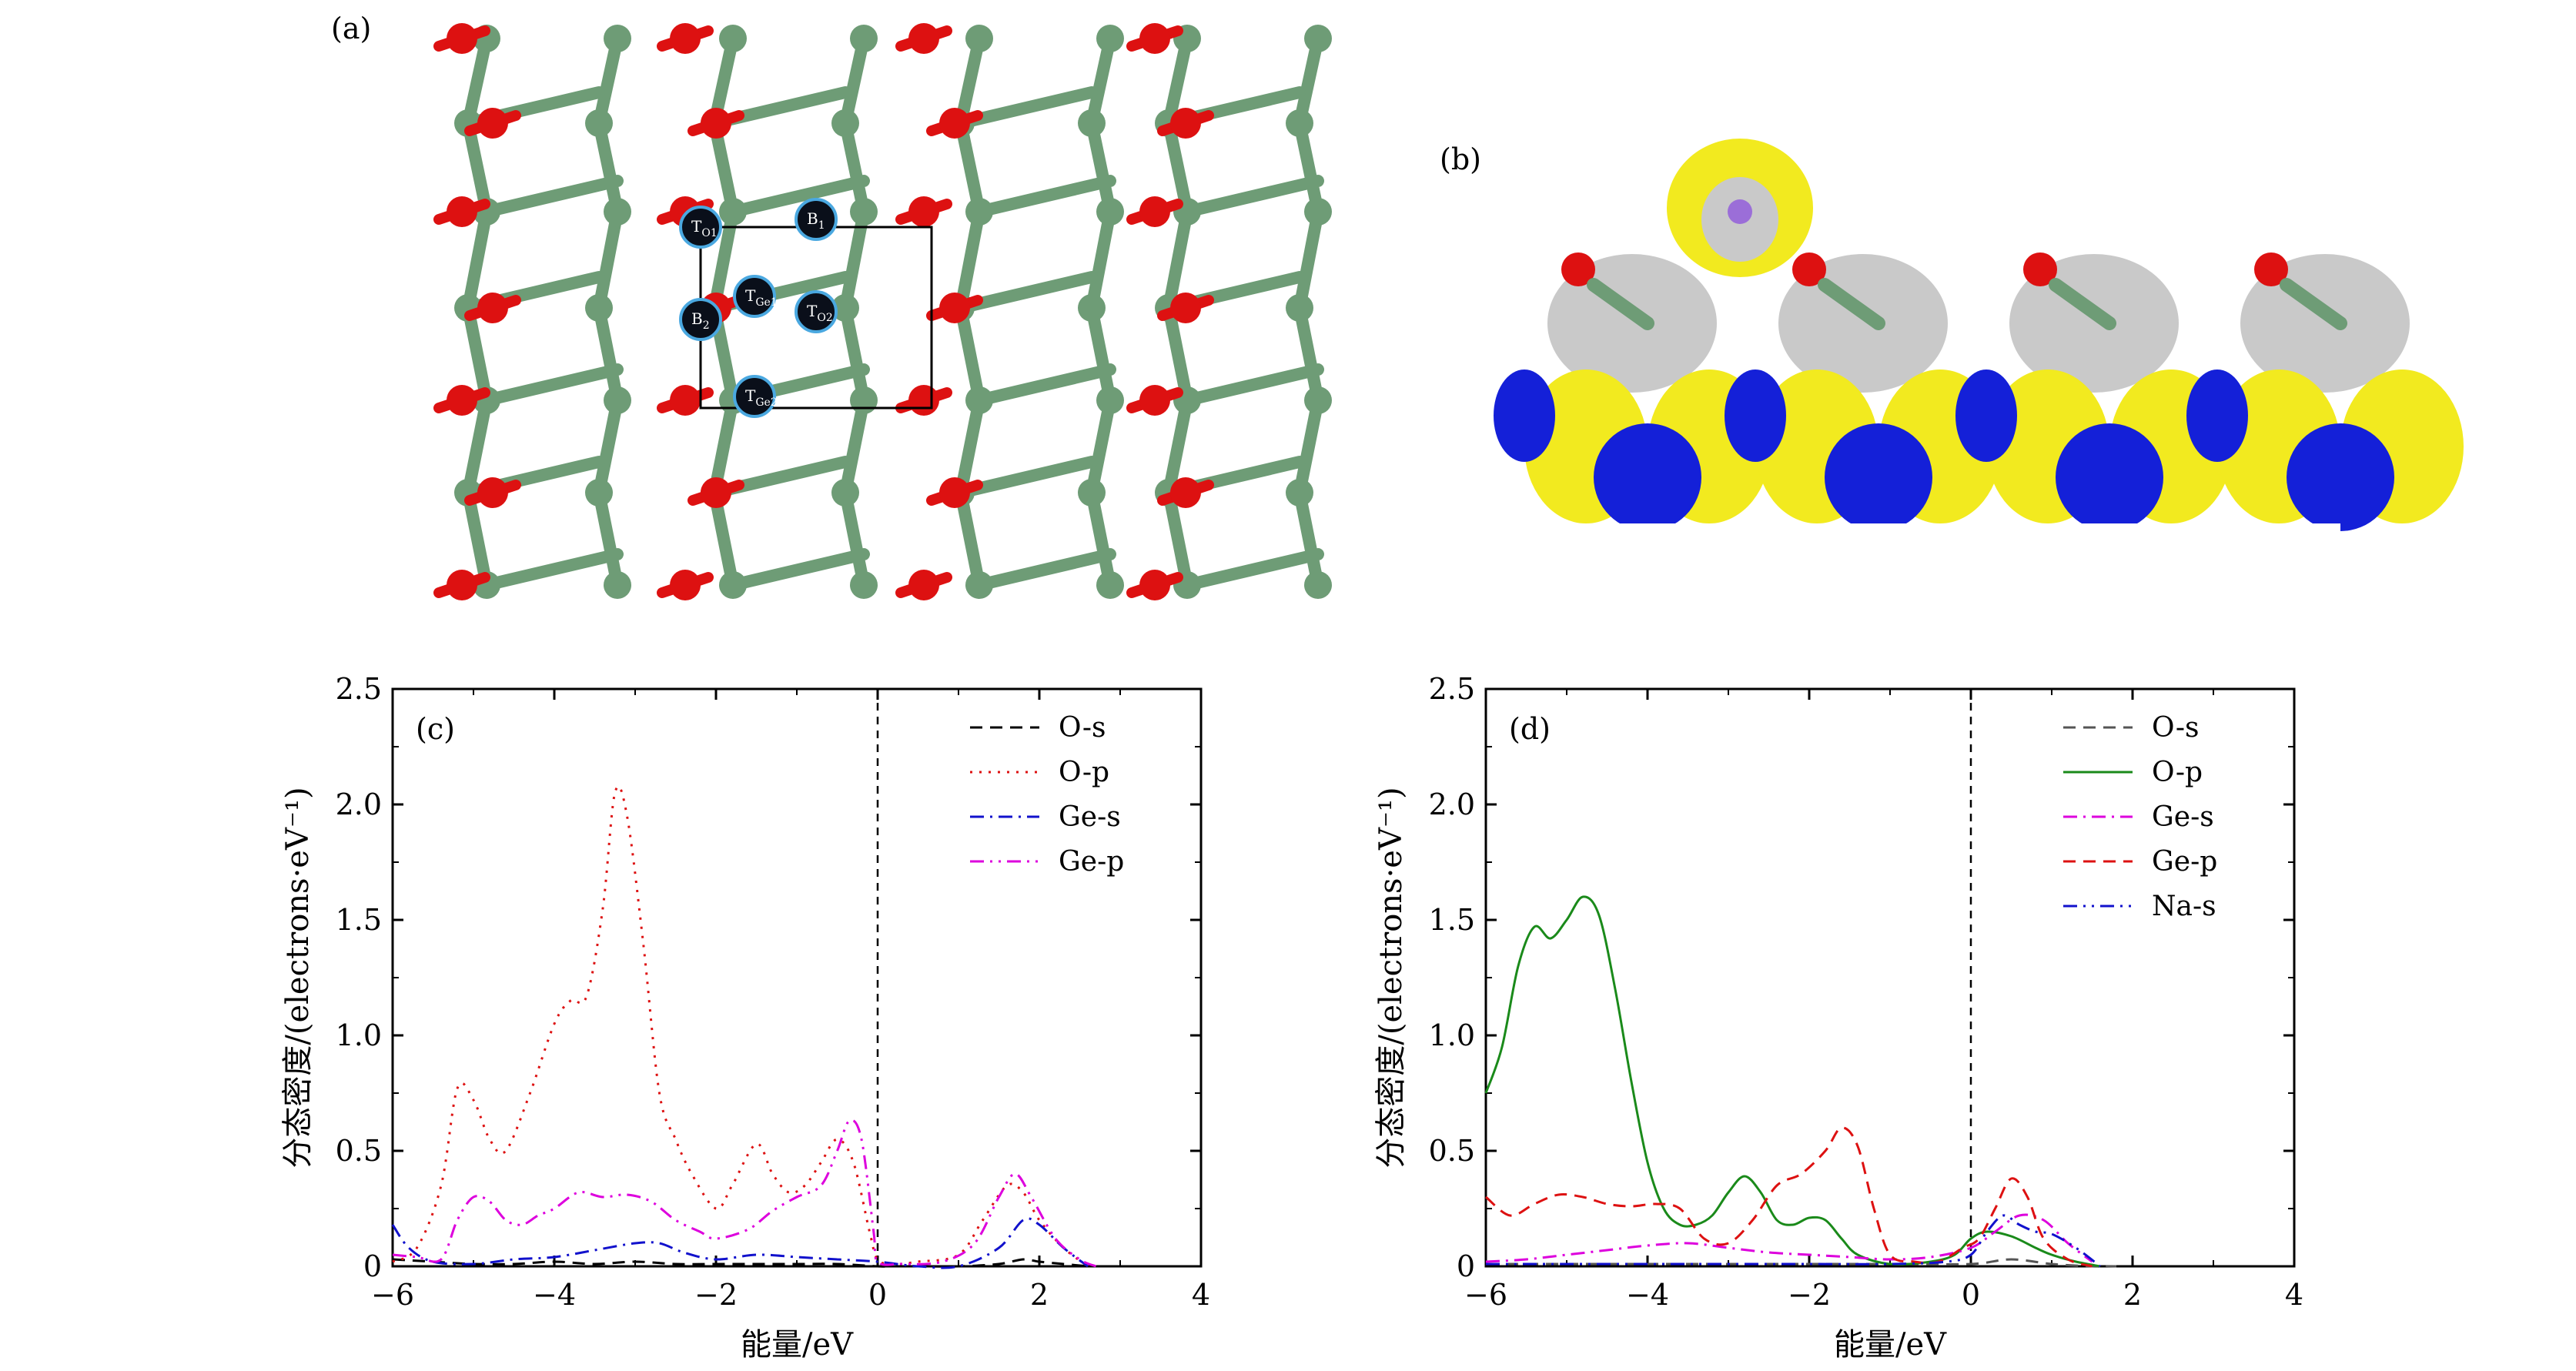 The height and width of the screenshot is (1371, 2576). Describe the element at coordinates (707, 326) in the screenshot. I see `site-label-sub: 2` at that location.